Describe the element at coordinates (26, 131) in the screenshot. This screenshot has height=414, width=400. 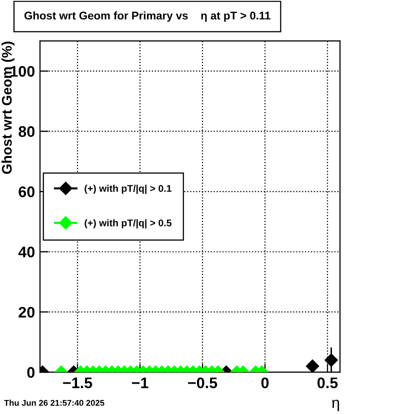
I see `y-tick-label: 80` at that location.